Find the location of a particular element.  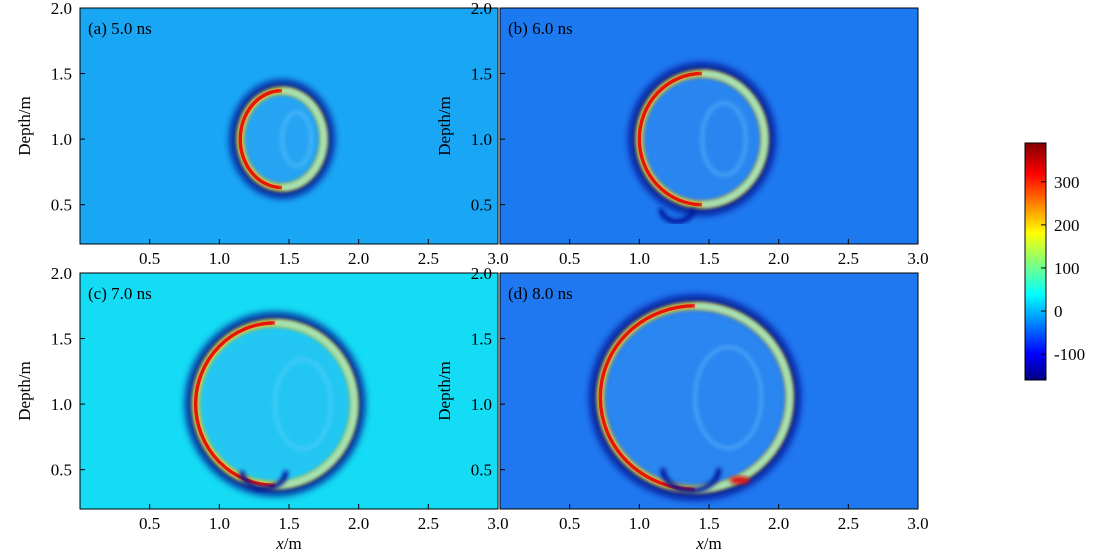

colorbar-tick-label: 0 is located at coordinates (1058, 311).